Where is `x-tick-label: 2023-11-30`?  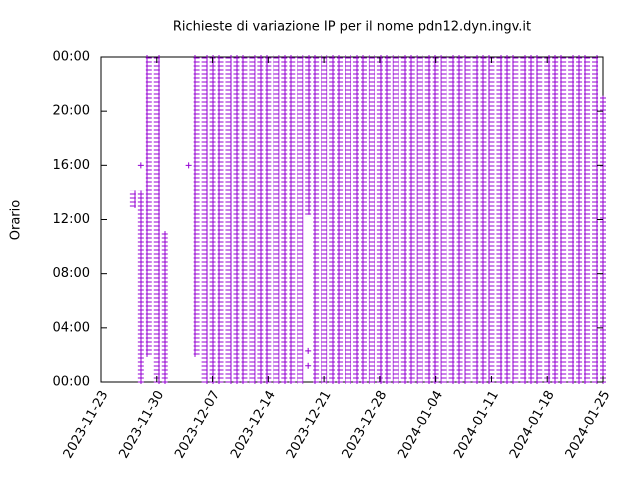
x-tick-label: 2023-11-30 is located at coordinates (142, 424).